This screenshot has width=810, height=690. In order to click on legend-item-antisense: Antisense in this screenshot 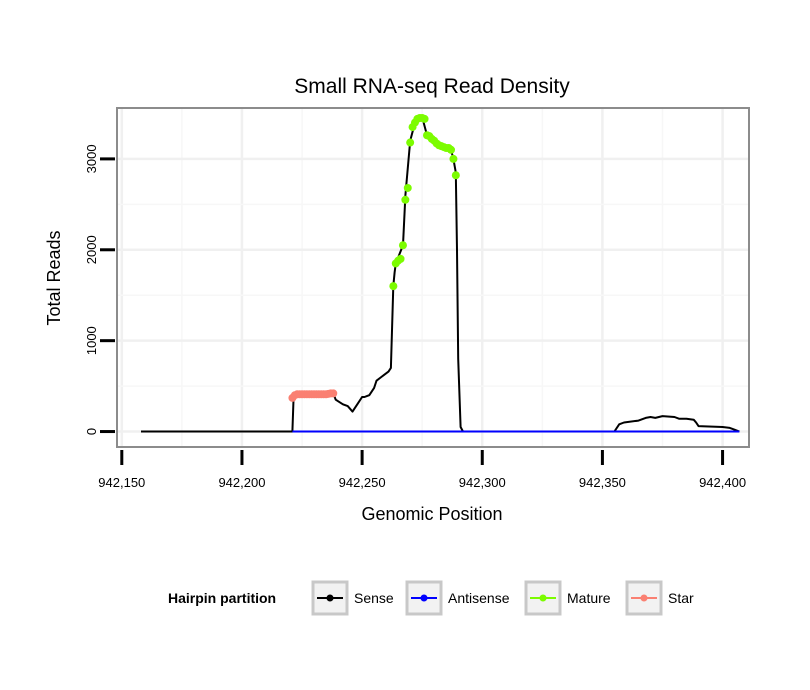, I will do `click(457, 598)`.